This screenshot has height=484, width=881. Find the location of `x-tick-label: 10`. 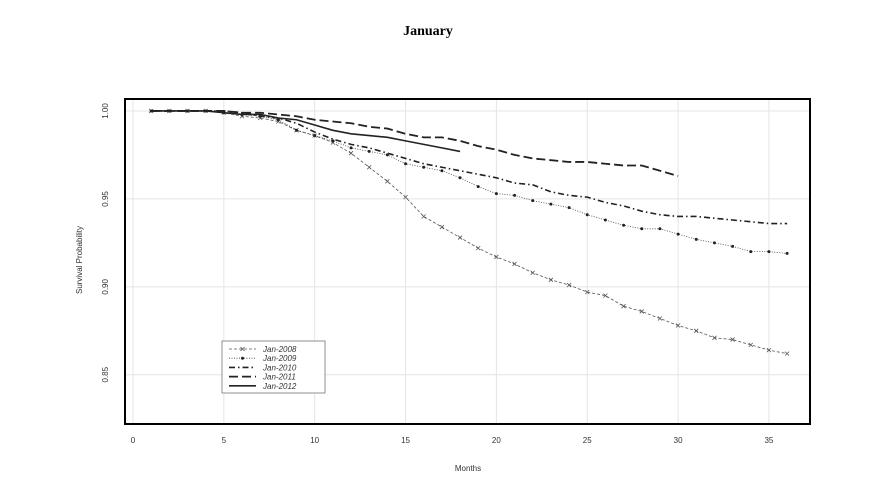

x-tick-label: 10 is located at coordinates (314, 440).